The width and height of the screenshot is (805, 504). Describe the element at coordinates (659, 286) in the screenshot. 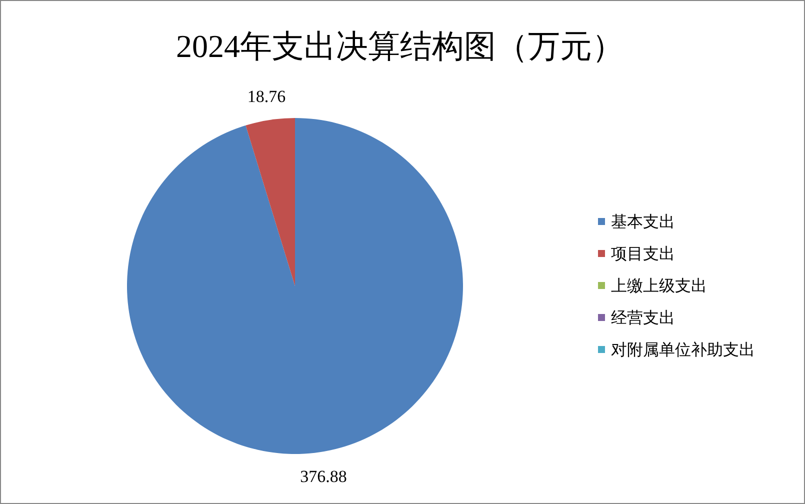

I see `legend-label: 上缴上级支出` at that location.